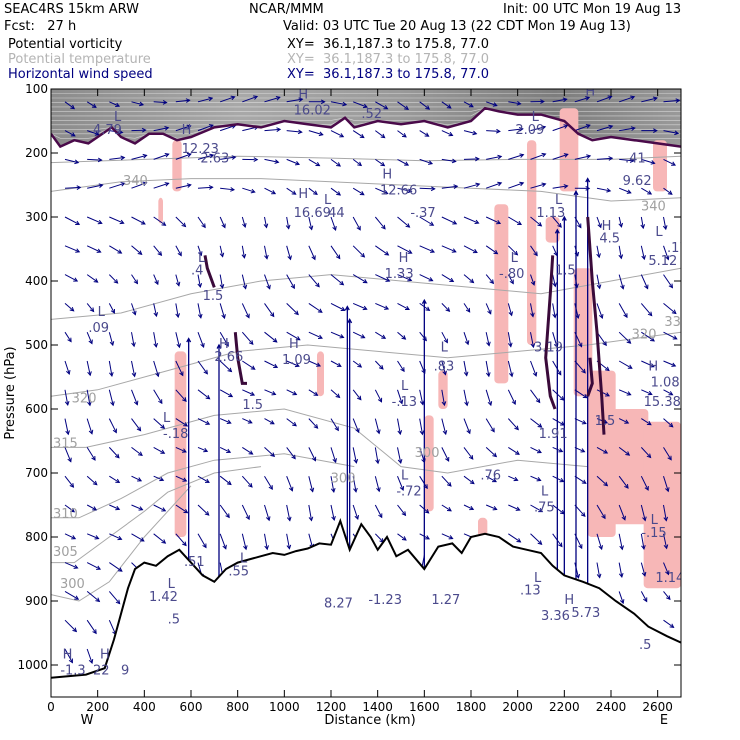 This screenshot has width=740, height=740. What do you see at coordinates (427, 453) in the screenshot?
I see `theta-label: 300` at bounding box center [427, 453].